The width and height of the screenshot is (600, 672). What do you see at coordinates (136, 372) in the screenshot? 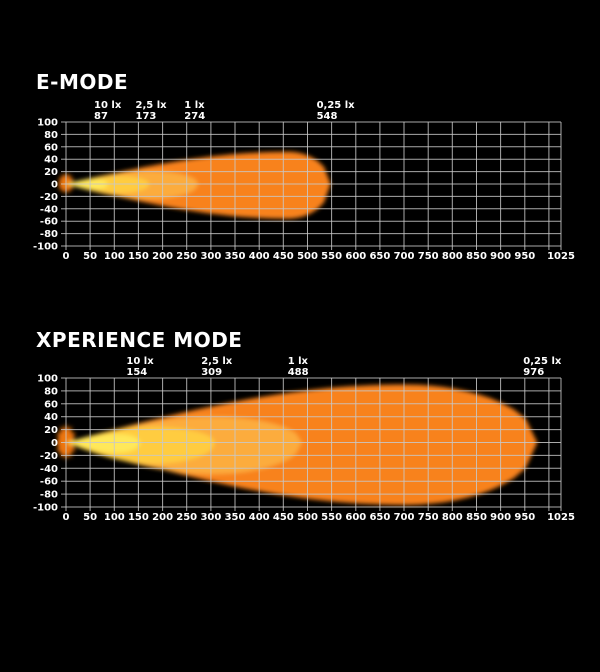
I see `lux-distance: 154` at bounding box center [136, 372].